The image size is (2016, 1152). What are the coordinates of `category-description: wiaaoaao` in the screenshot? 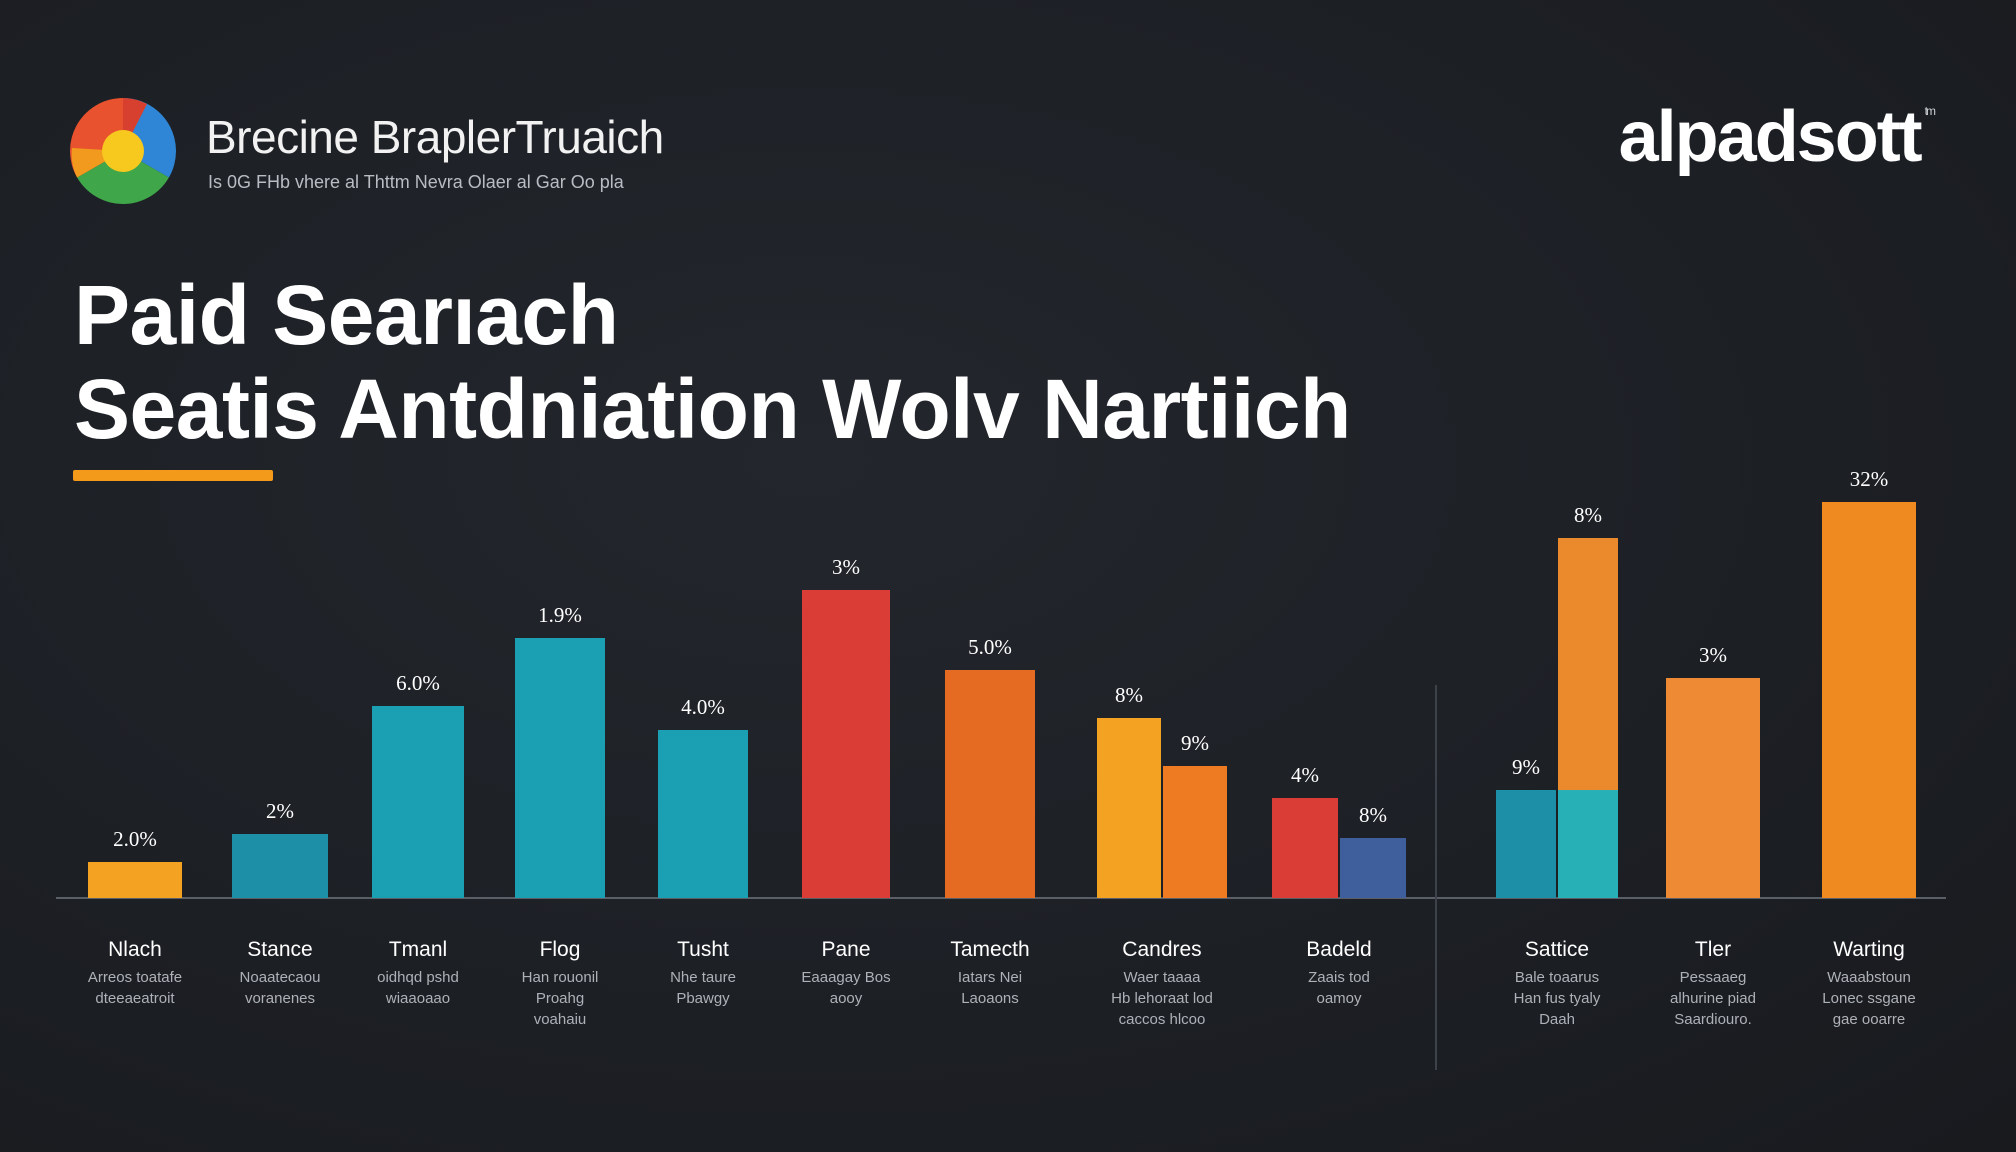 It's located at (417, 998).